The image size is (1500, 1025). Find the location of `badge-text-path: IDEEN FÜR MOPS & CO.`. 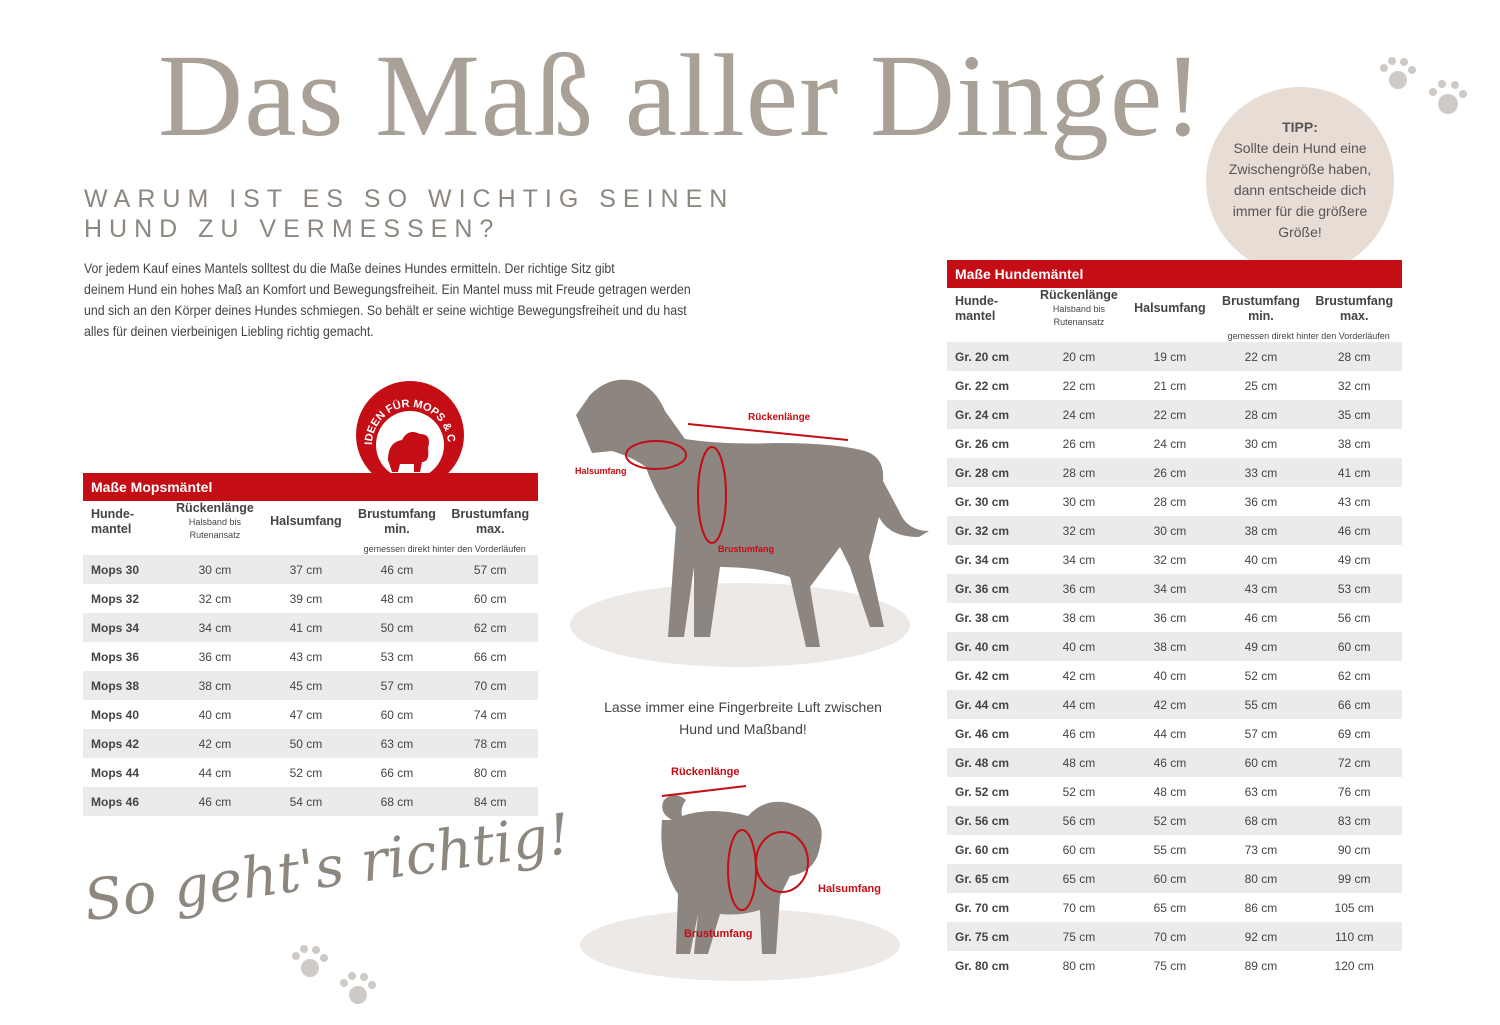

badge-text-path: IDEEN FÜR MOPS & CO. is located at coordinates (228, 222).